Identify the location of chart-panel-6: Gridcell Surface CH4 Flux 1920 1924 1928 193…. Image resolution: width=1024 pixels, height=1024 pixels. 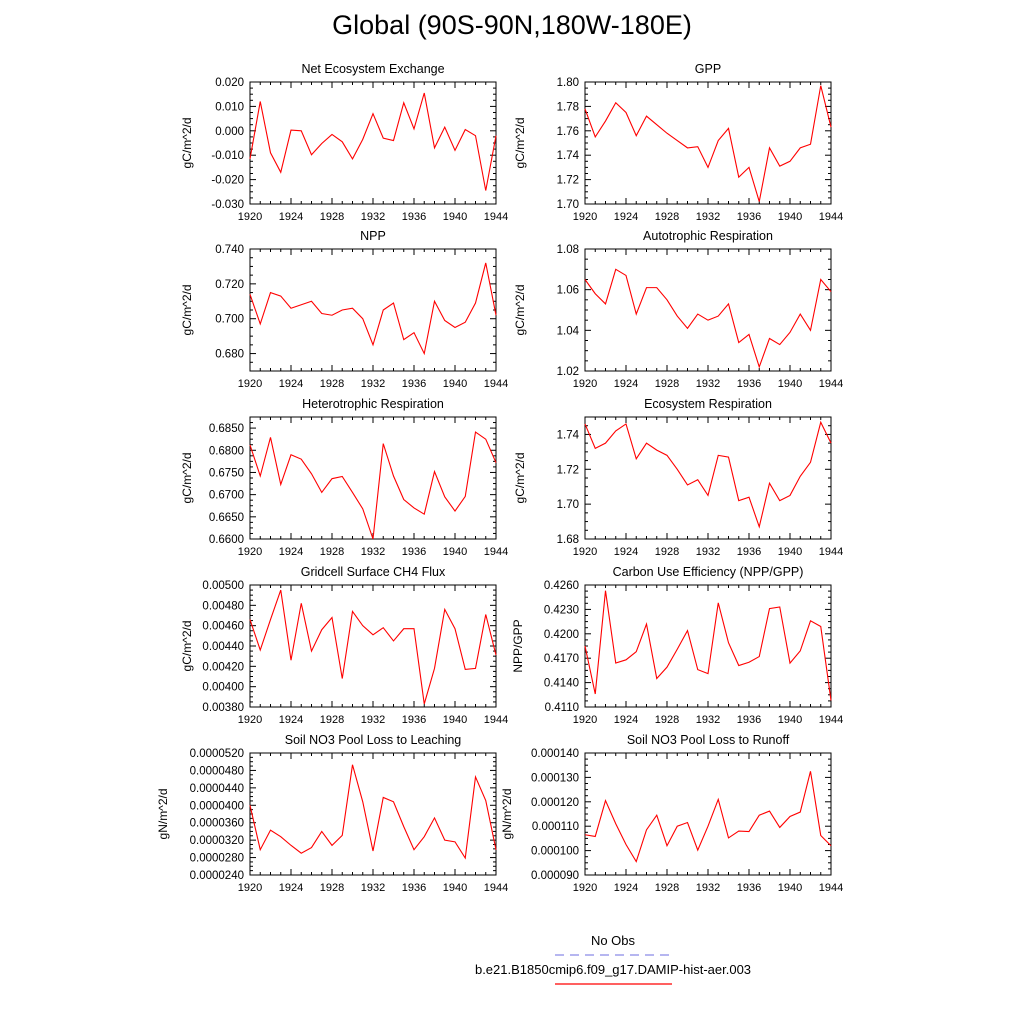
(344, 645).